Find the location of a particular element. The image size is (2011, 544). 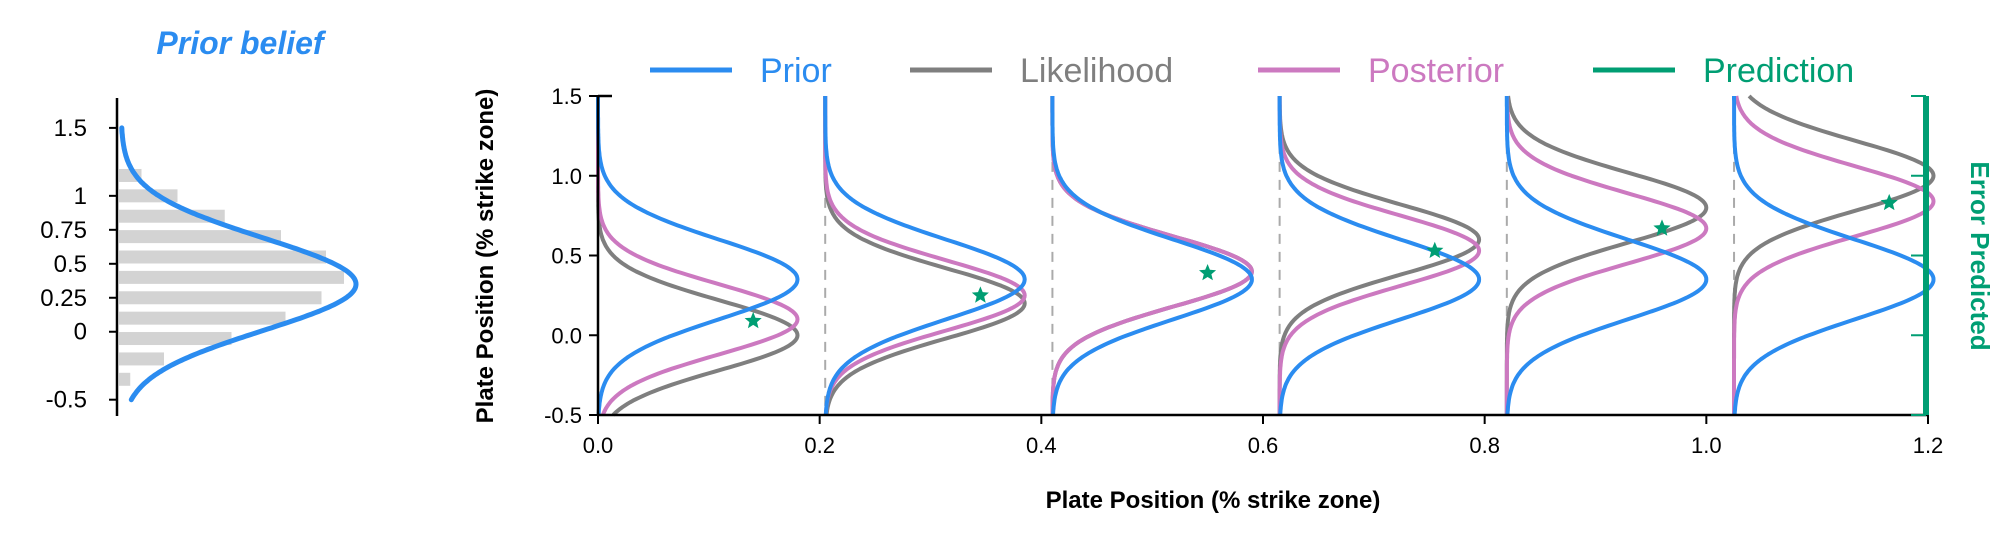

legend-item-posterior: Posterior is located at coordinates (1381, 71).